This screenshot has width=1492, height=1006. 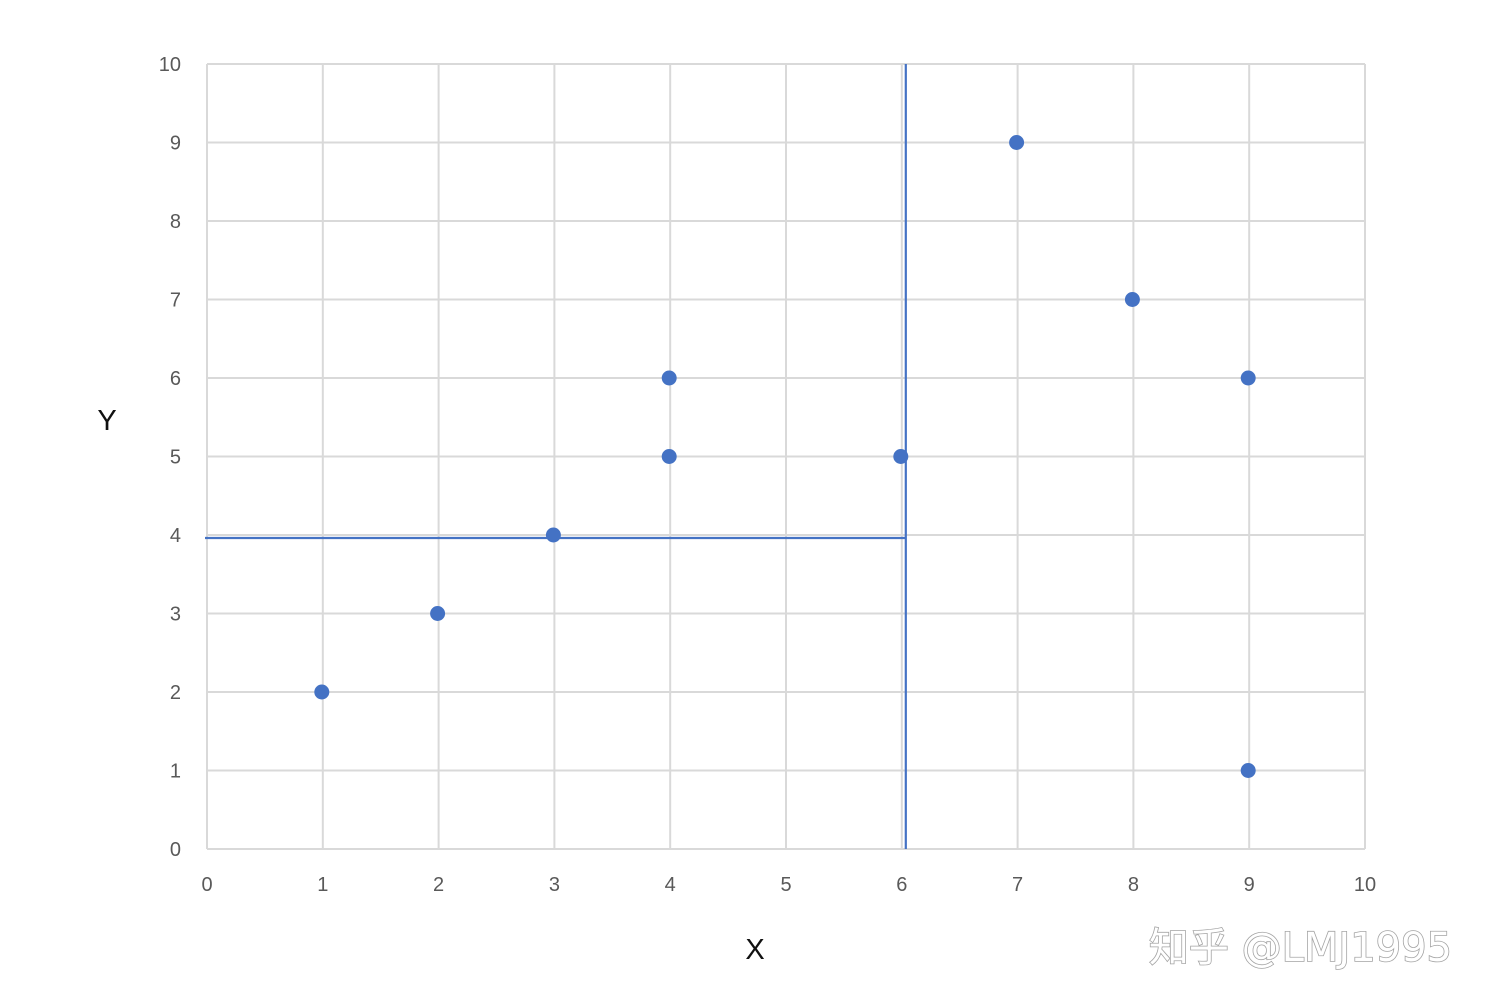 What do you see at coordinates (1133, 885) in the screenshot?
I see `x-tick-label: 8` at bounding box center [1133, 885].